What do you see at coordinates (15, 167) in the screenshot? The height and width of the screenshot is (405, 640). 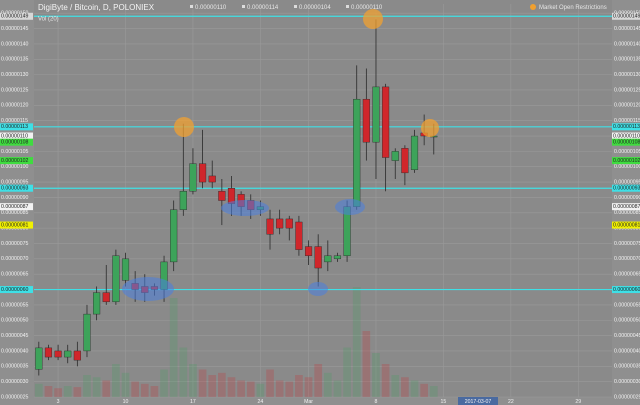 I see `y-tick-label: 0.00000100` at bounding box center [15, 167].